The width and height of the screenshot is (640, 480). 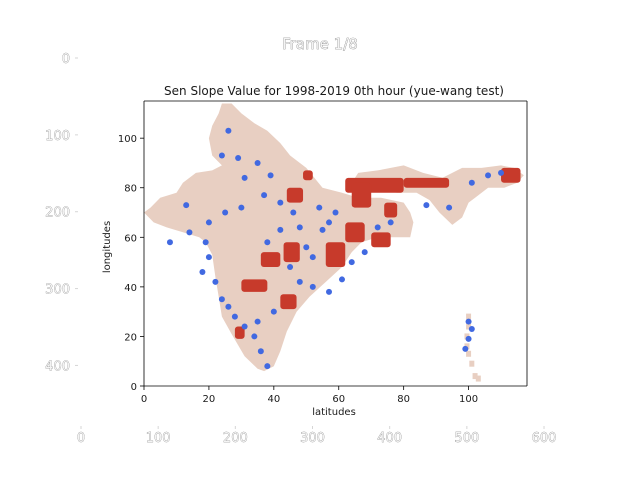 I want to click on outer-y-tick-label: 300, so click(x=57, y=290).